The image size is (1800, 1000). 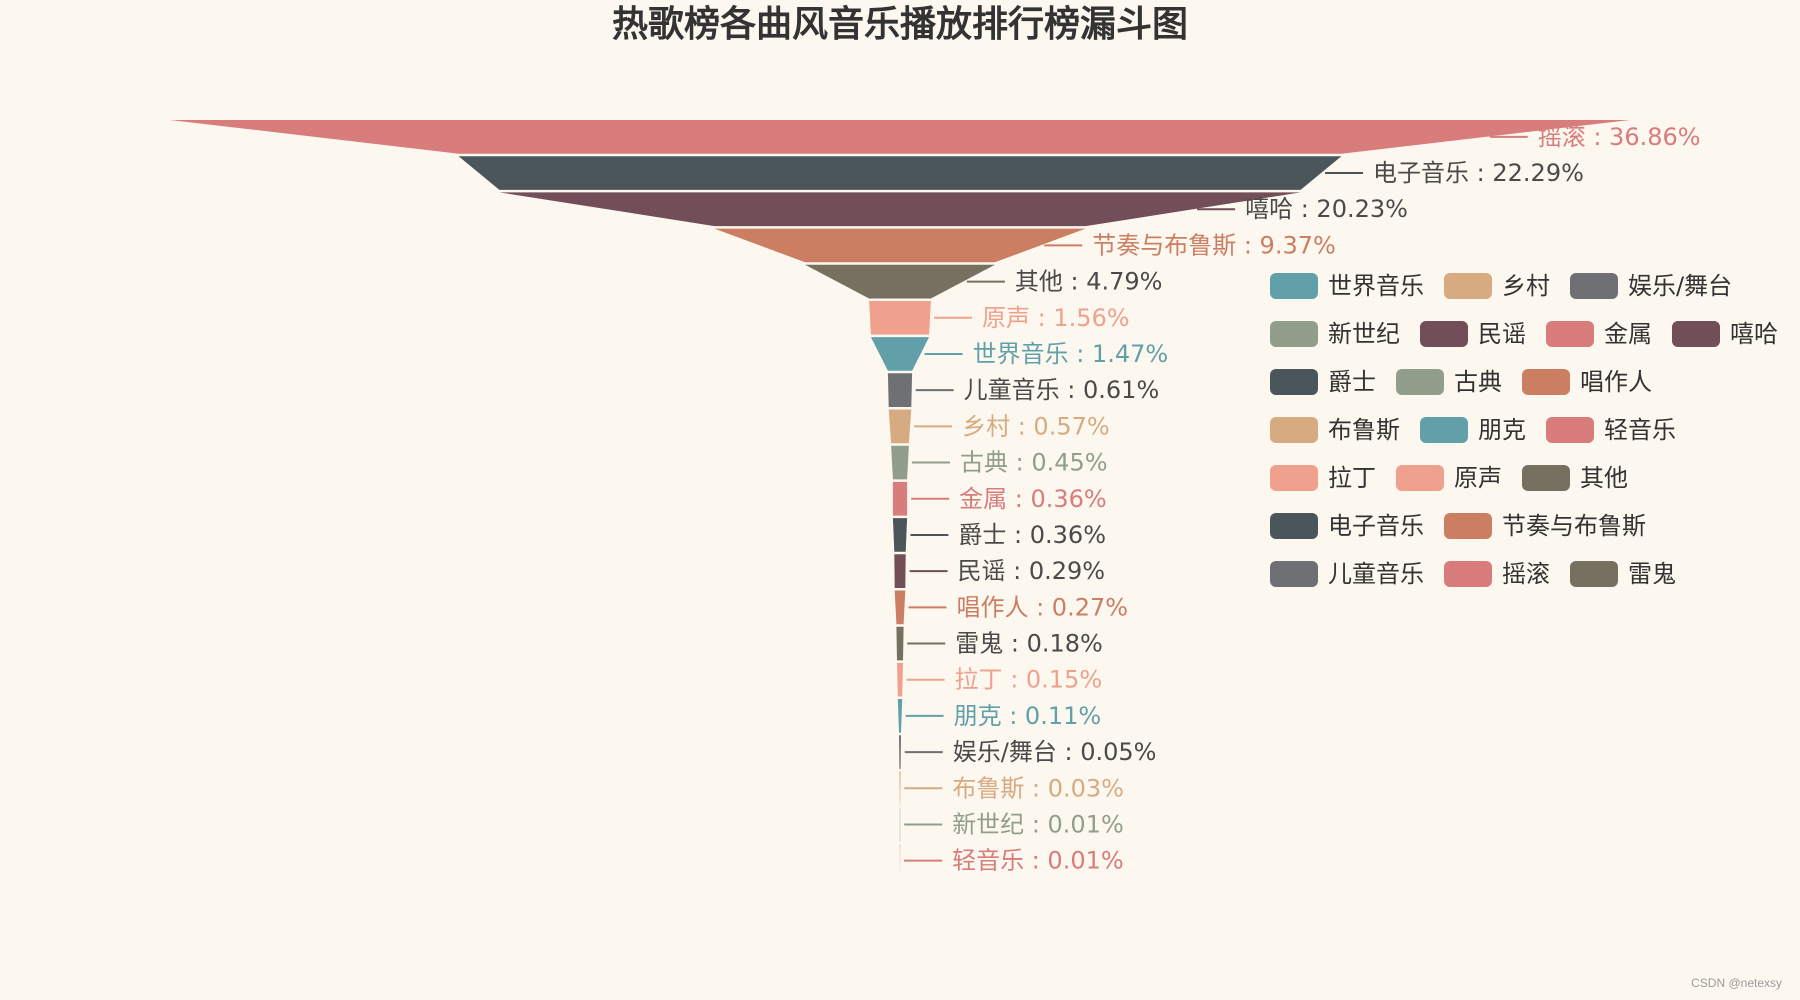 I want to click on legend-label-0-2: 娱乐/舞台, so click(x=1680, y=286).